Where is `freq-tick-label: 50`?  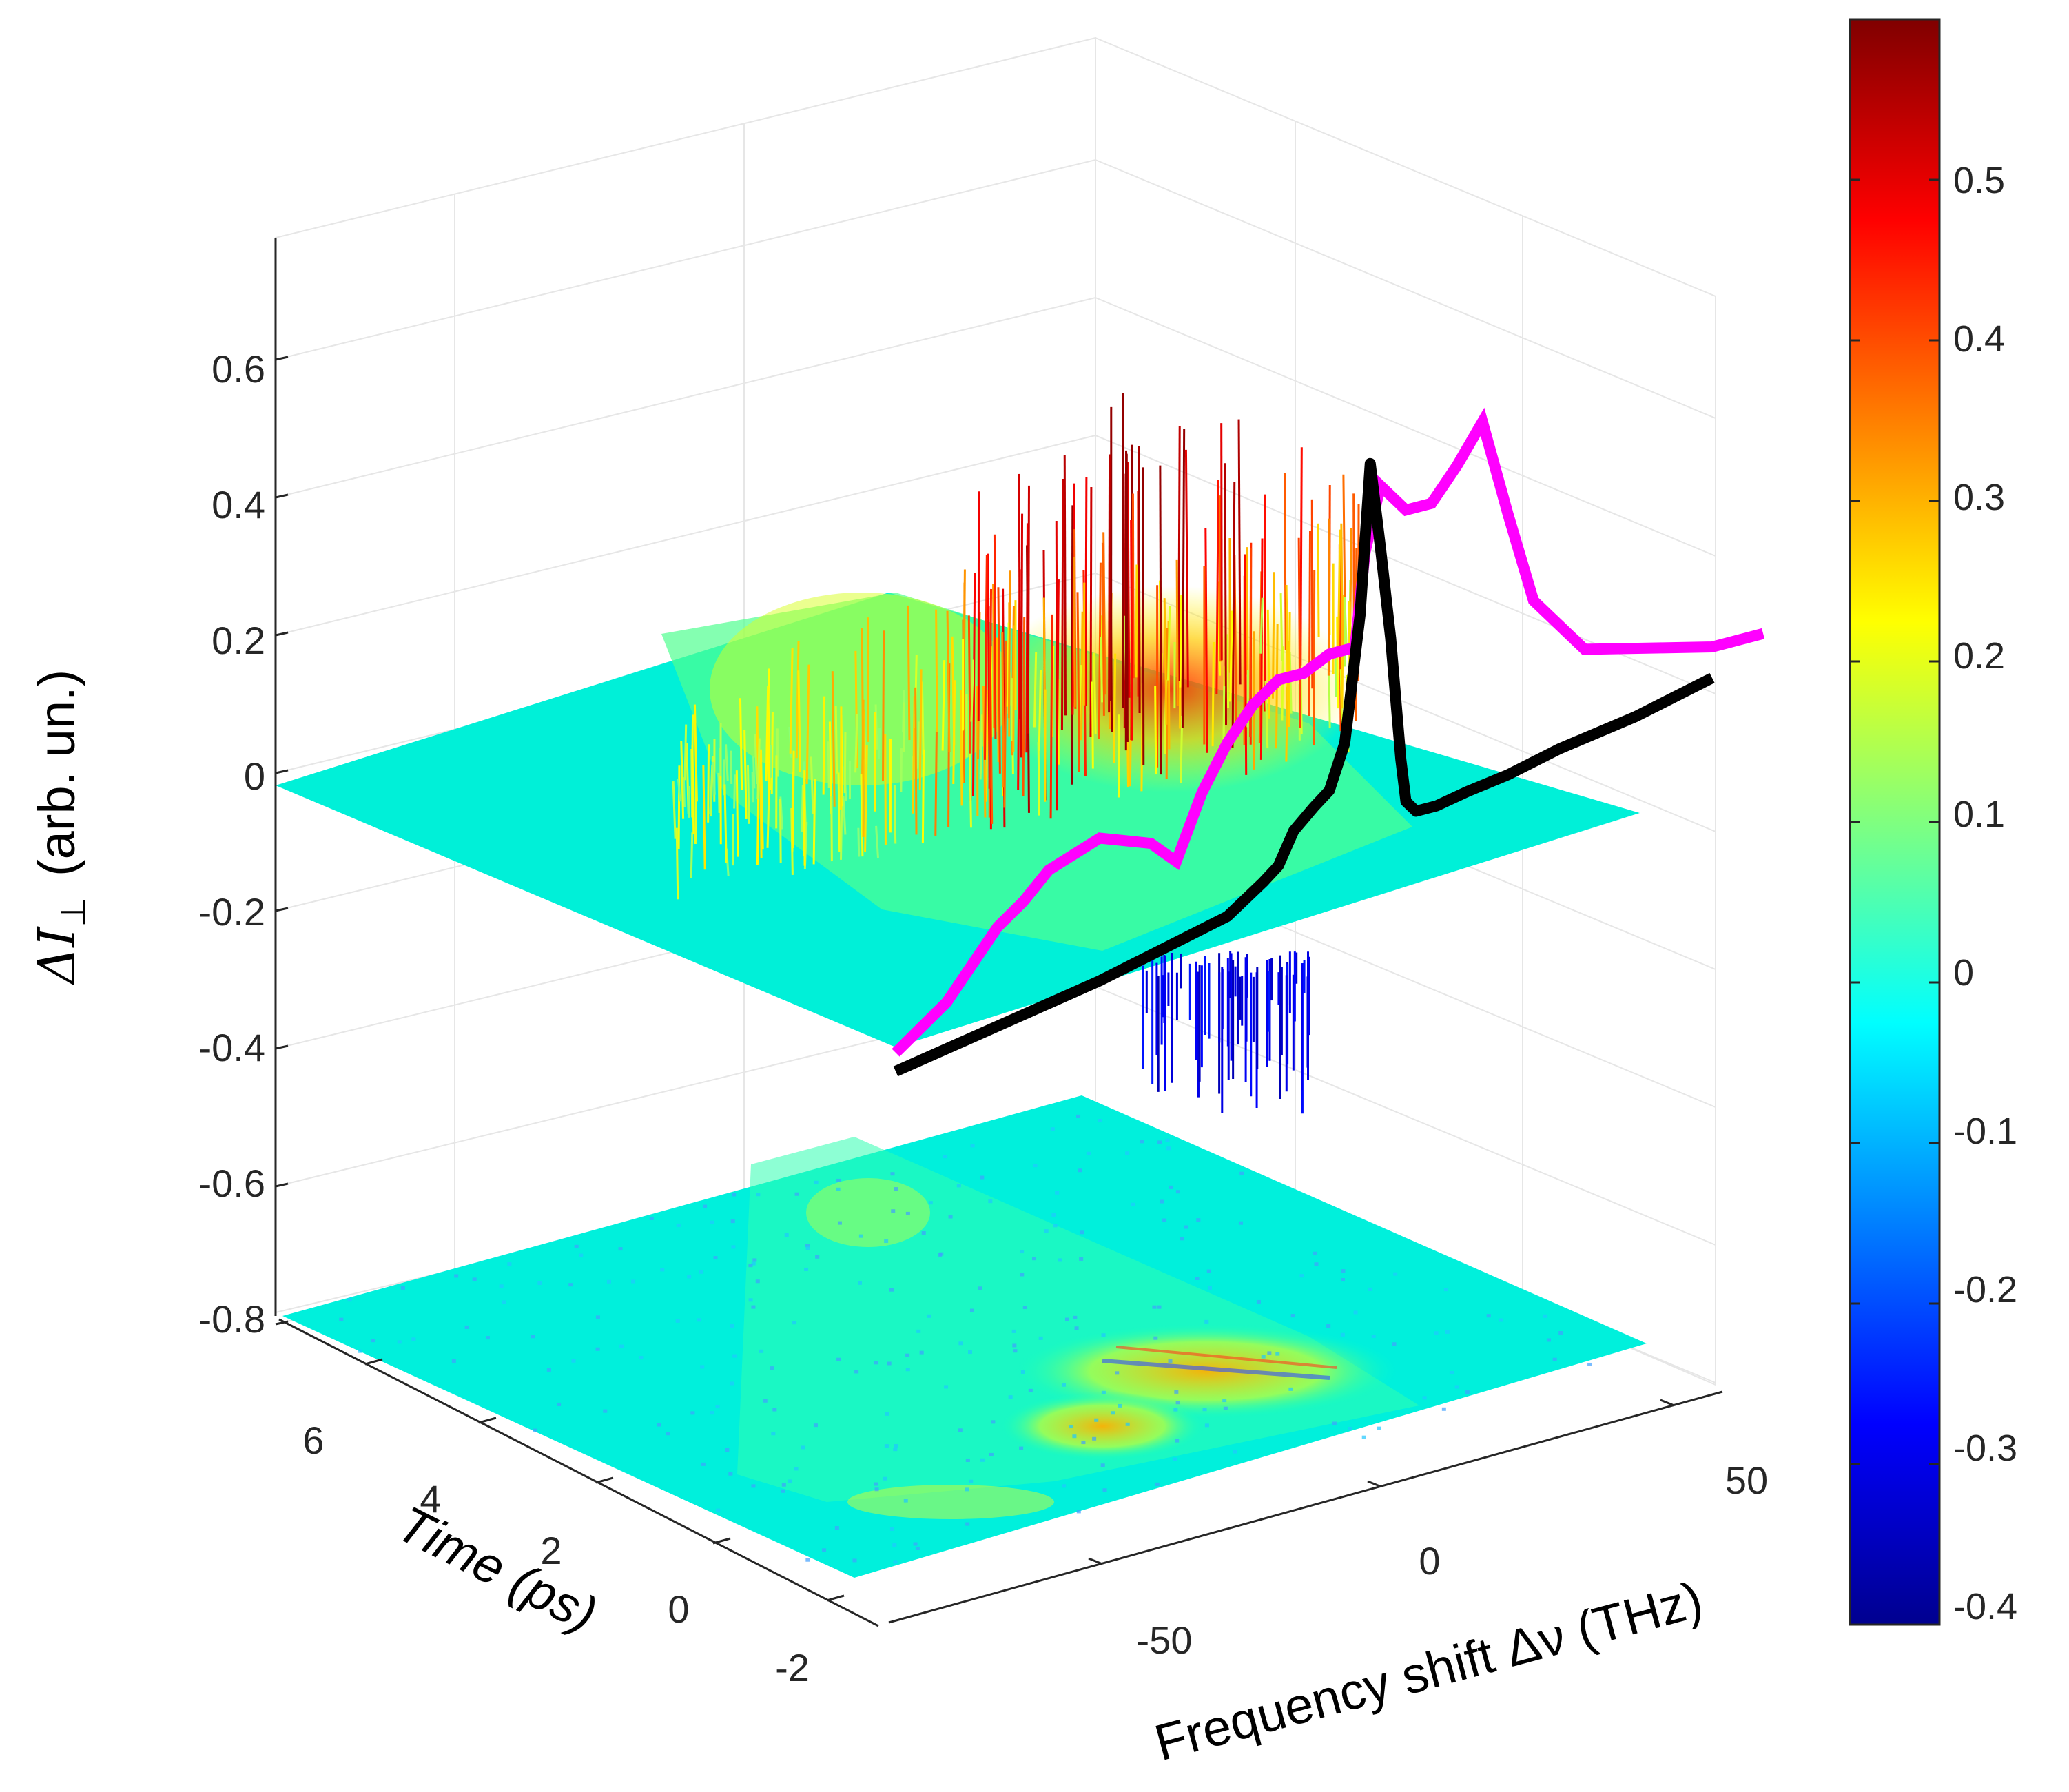 freq-tick-label: 50 is located at coordinates (1746, 1480).